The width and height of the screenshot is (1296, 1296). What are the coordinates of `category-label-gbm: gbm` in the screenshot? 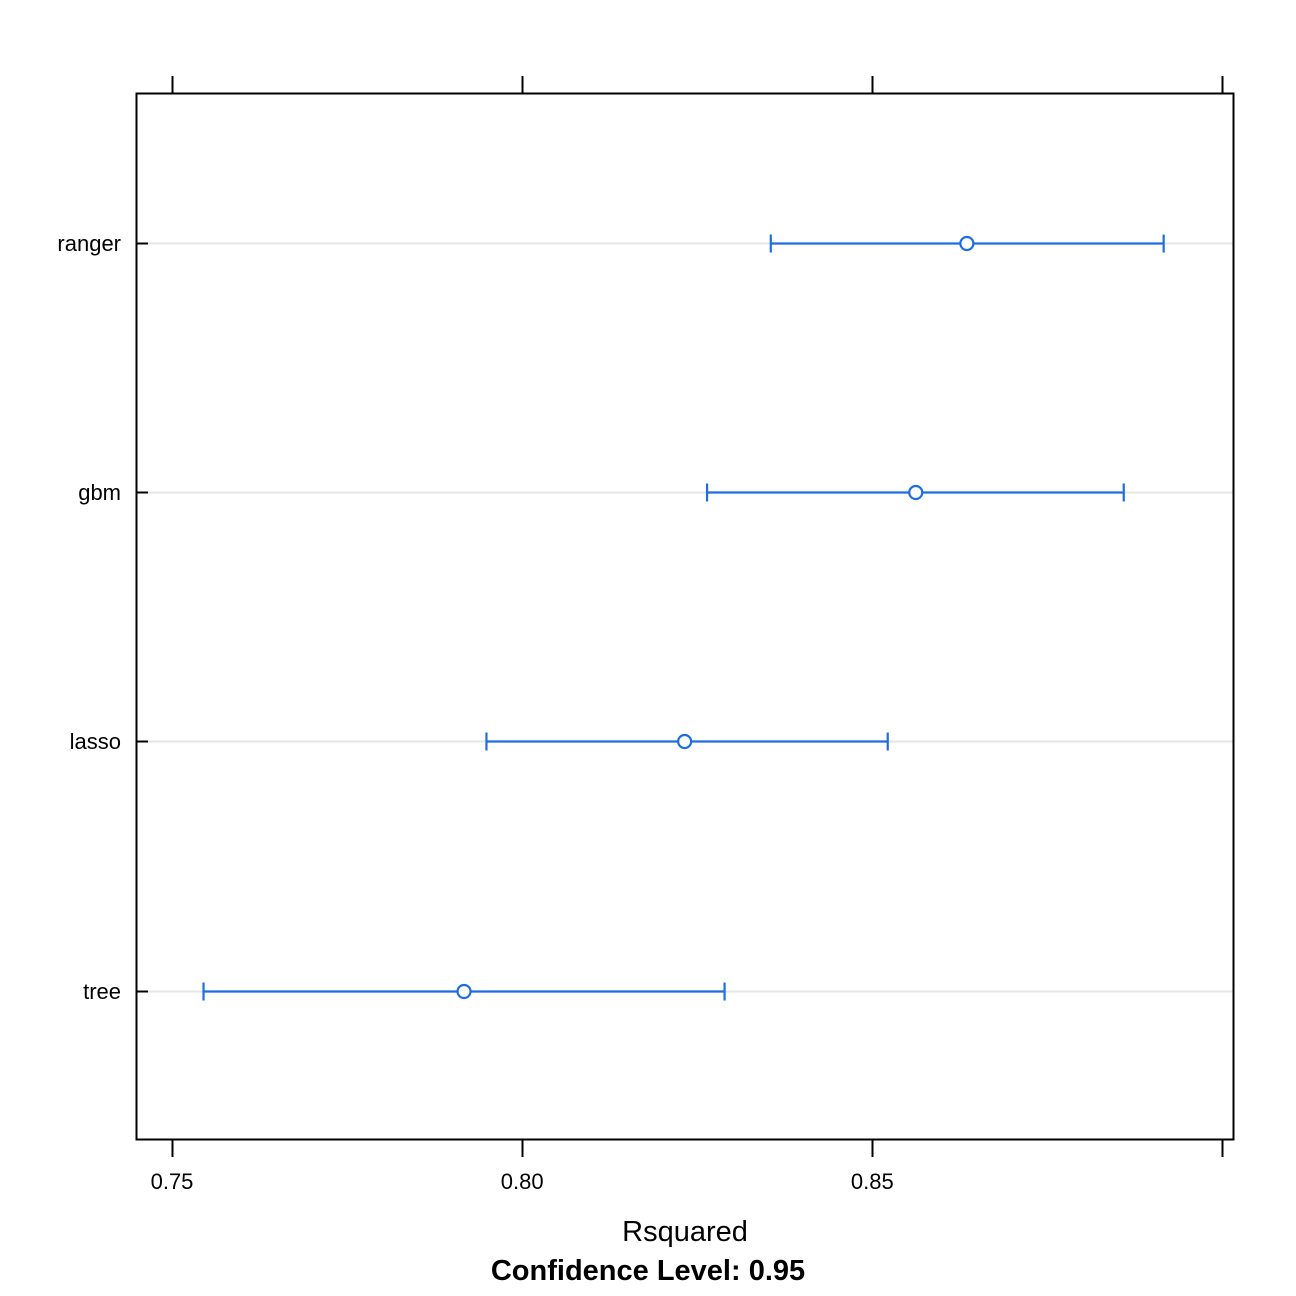 It's located at (99, 492).